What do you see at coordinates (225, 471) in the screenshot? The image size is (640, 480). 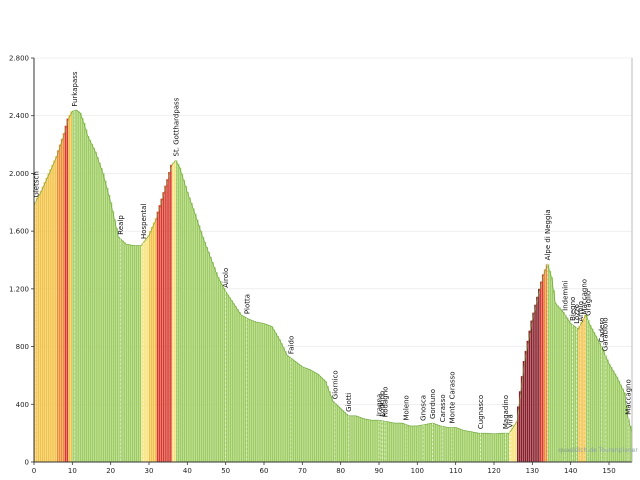 I see `x-tick-label-5: 50` at bounding box center [225, 471].